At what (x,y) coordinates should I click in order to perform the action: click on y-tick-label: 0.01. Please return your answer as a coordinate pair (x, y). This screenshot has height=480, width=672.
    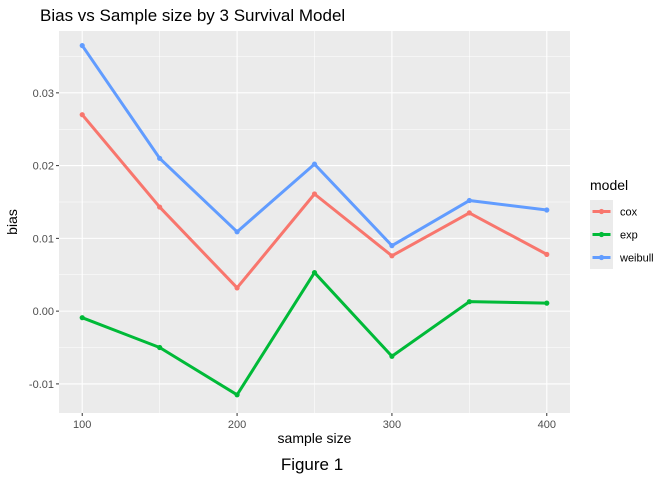
    Looking at the image, I should click on (43, 239).